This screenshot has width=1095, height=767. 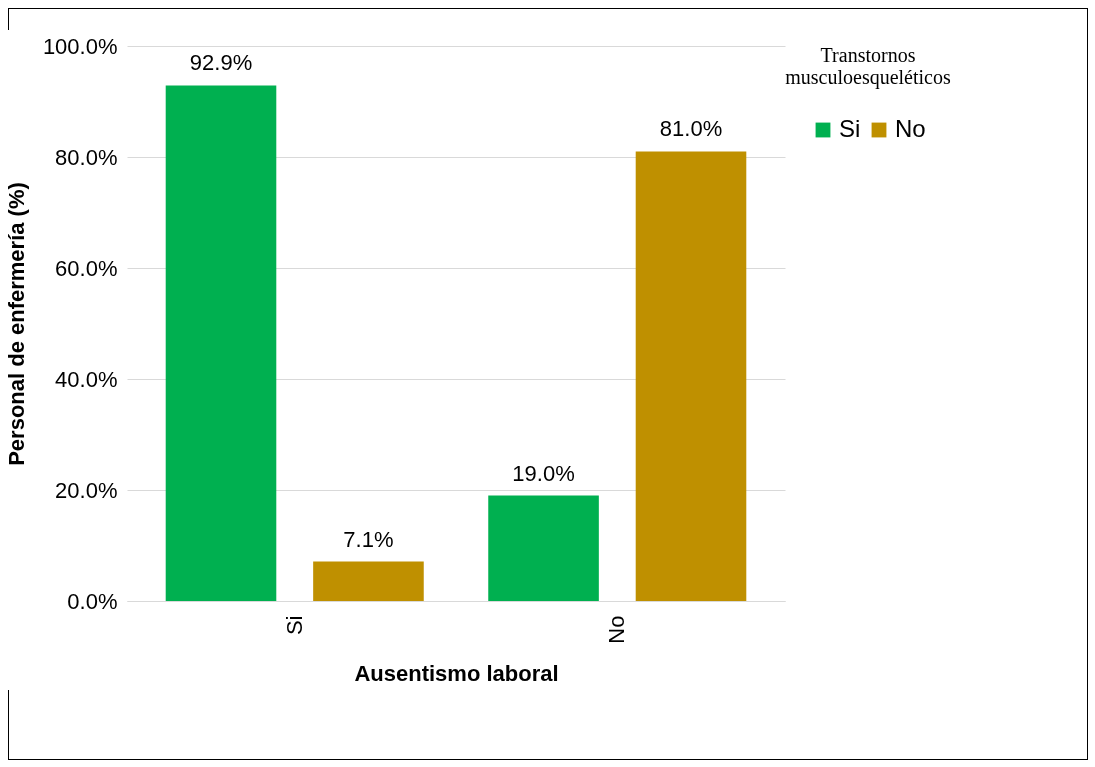 What do you see at coordinates (368, 539) in the screenshot?
I see `data-label: 7.1%` at bounding box center [368, 539].